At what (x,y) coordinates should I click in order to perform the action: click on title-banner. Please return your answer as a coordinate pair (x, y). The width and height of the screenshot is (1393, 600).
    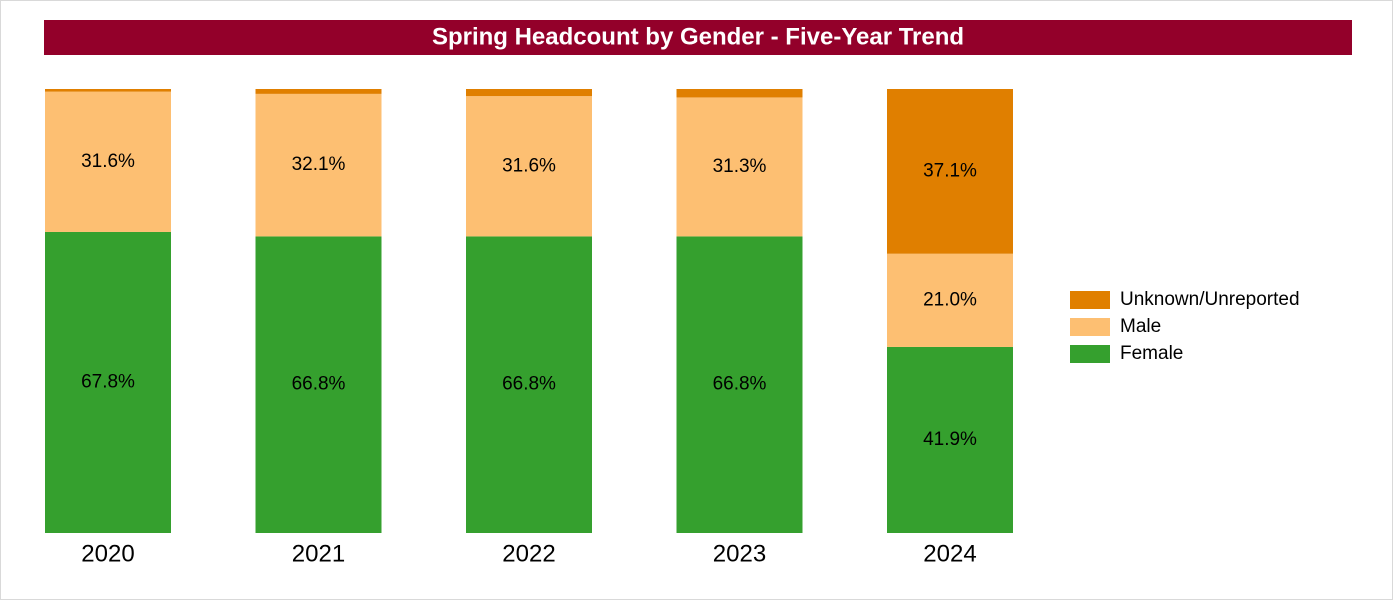
    Looking at the image, I should click on (698, 37).